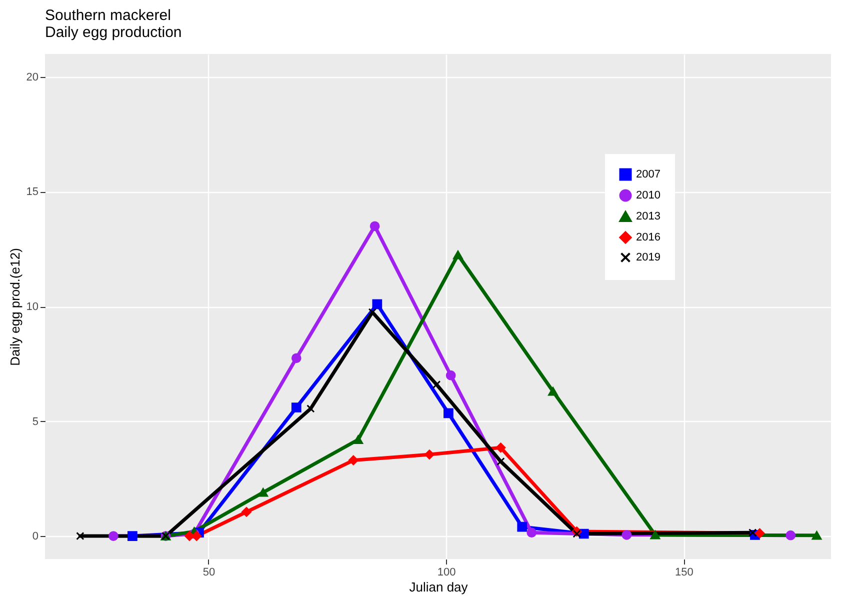  Describe the element at coordinates (446, 572) in the screenshot. I see `x-tick-label: 100` at that location.